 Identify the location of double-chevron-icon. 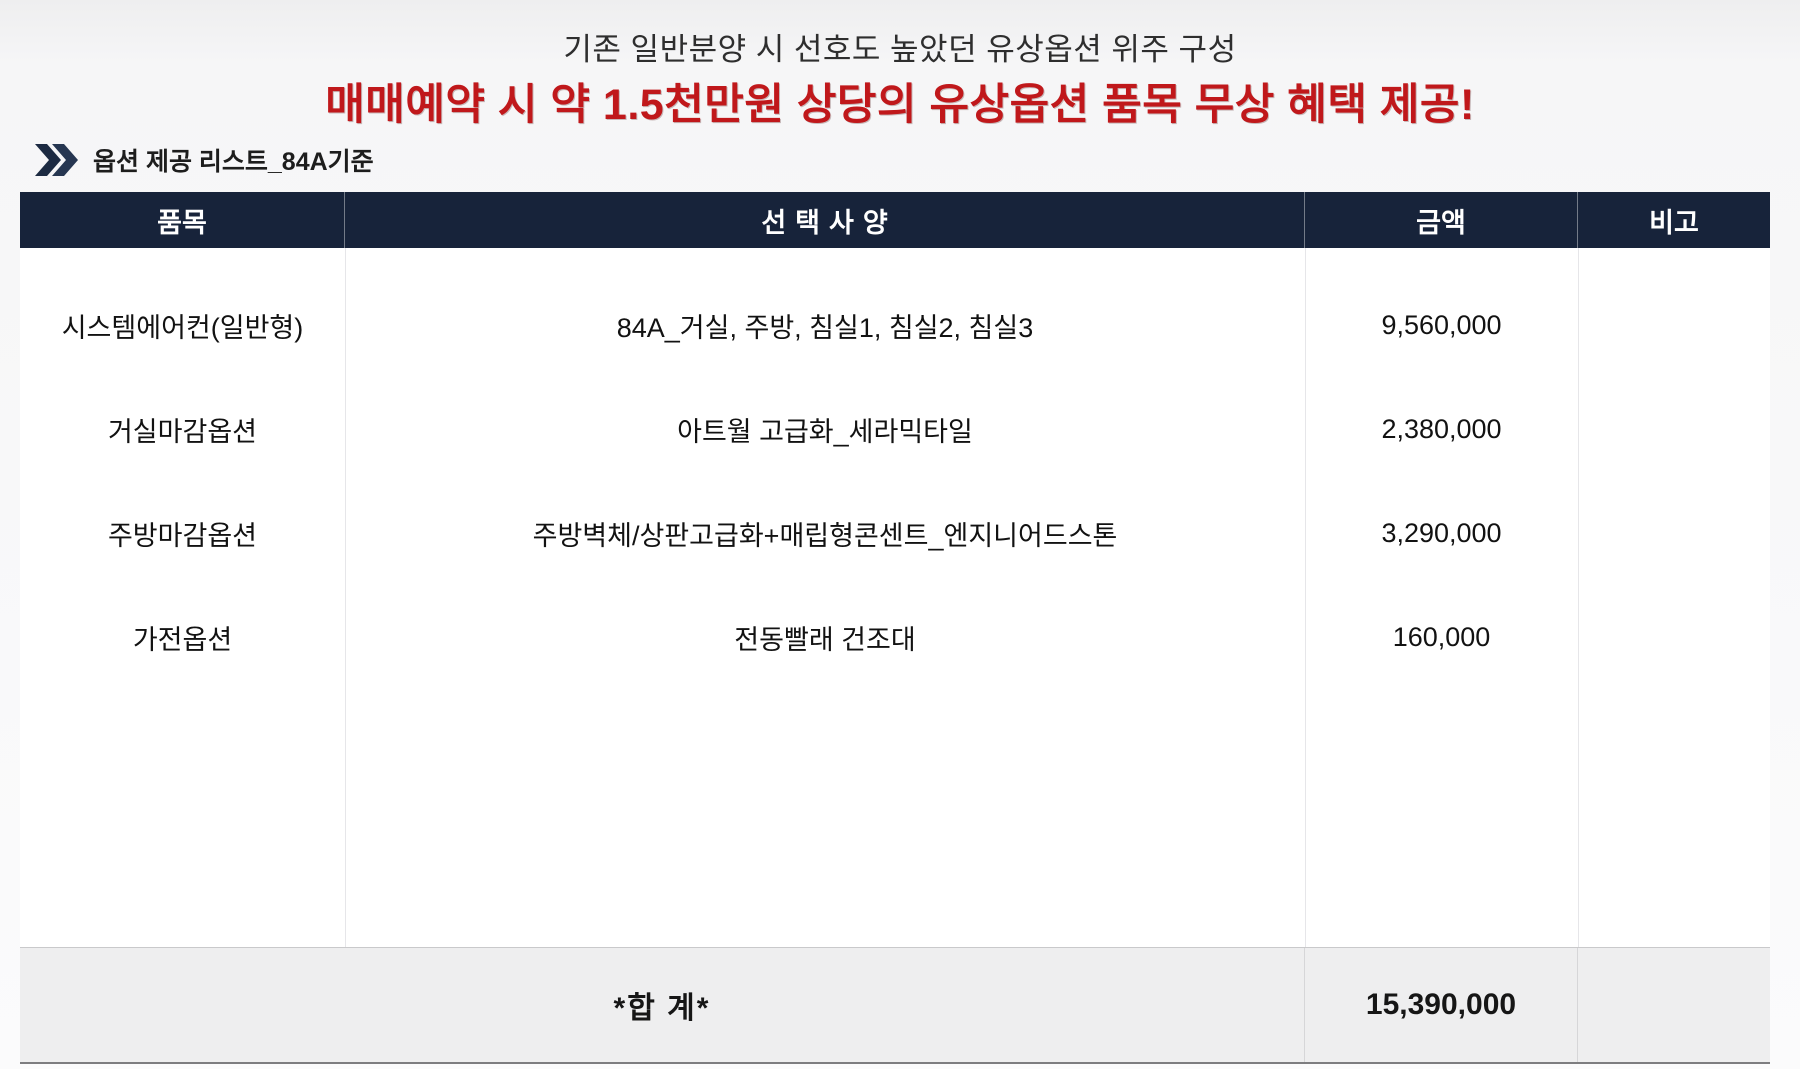
(56, 160).